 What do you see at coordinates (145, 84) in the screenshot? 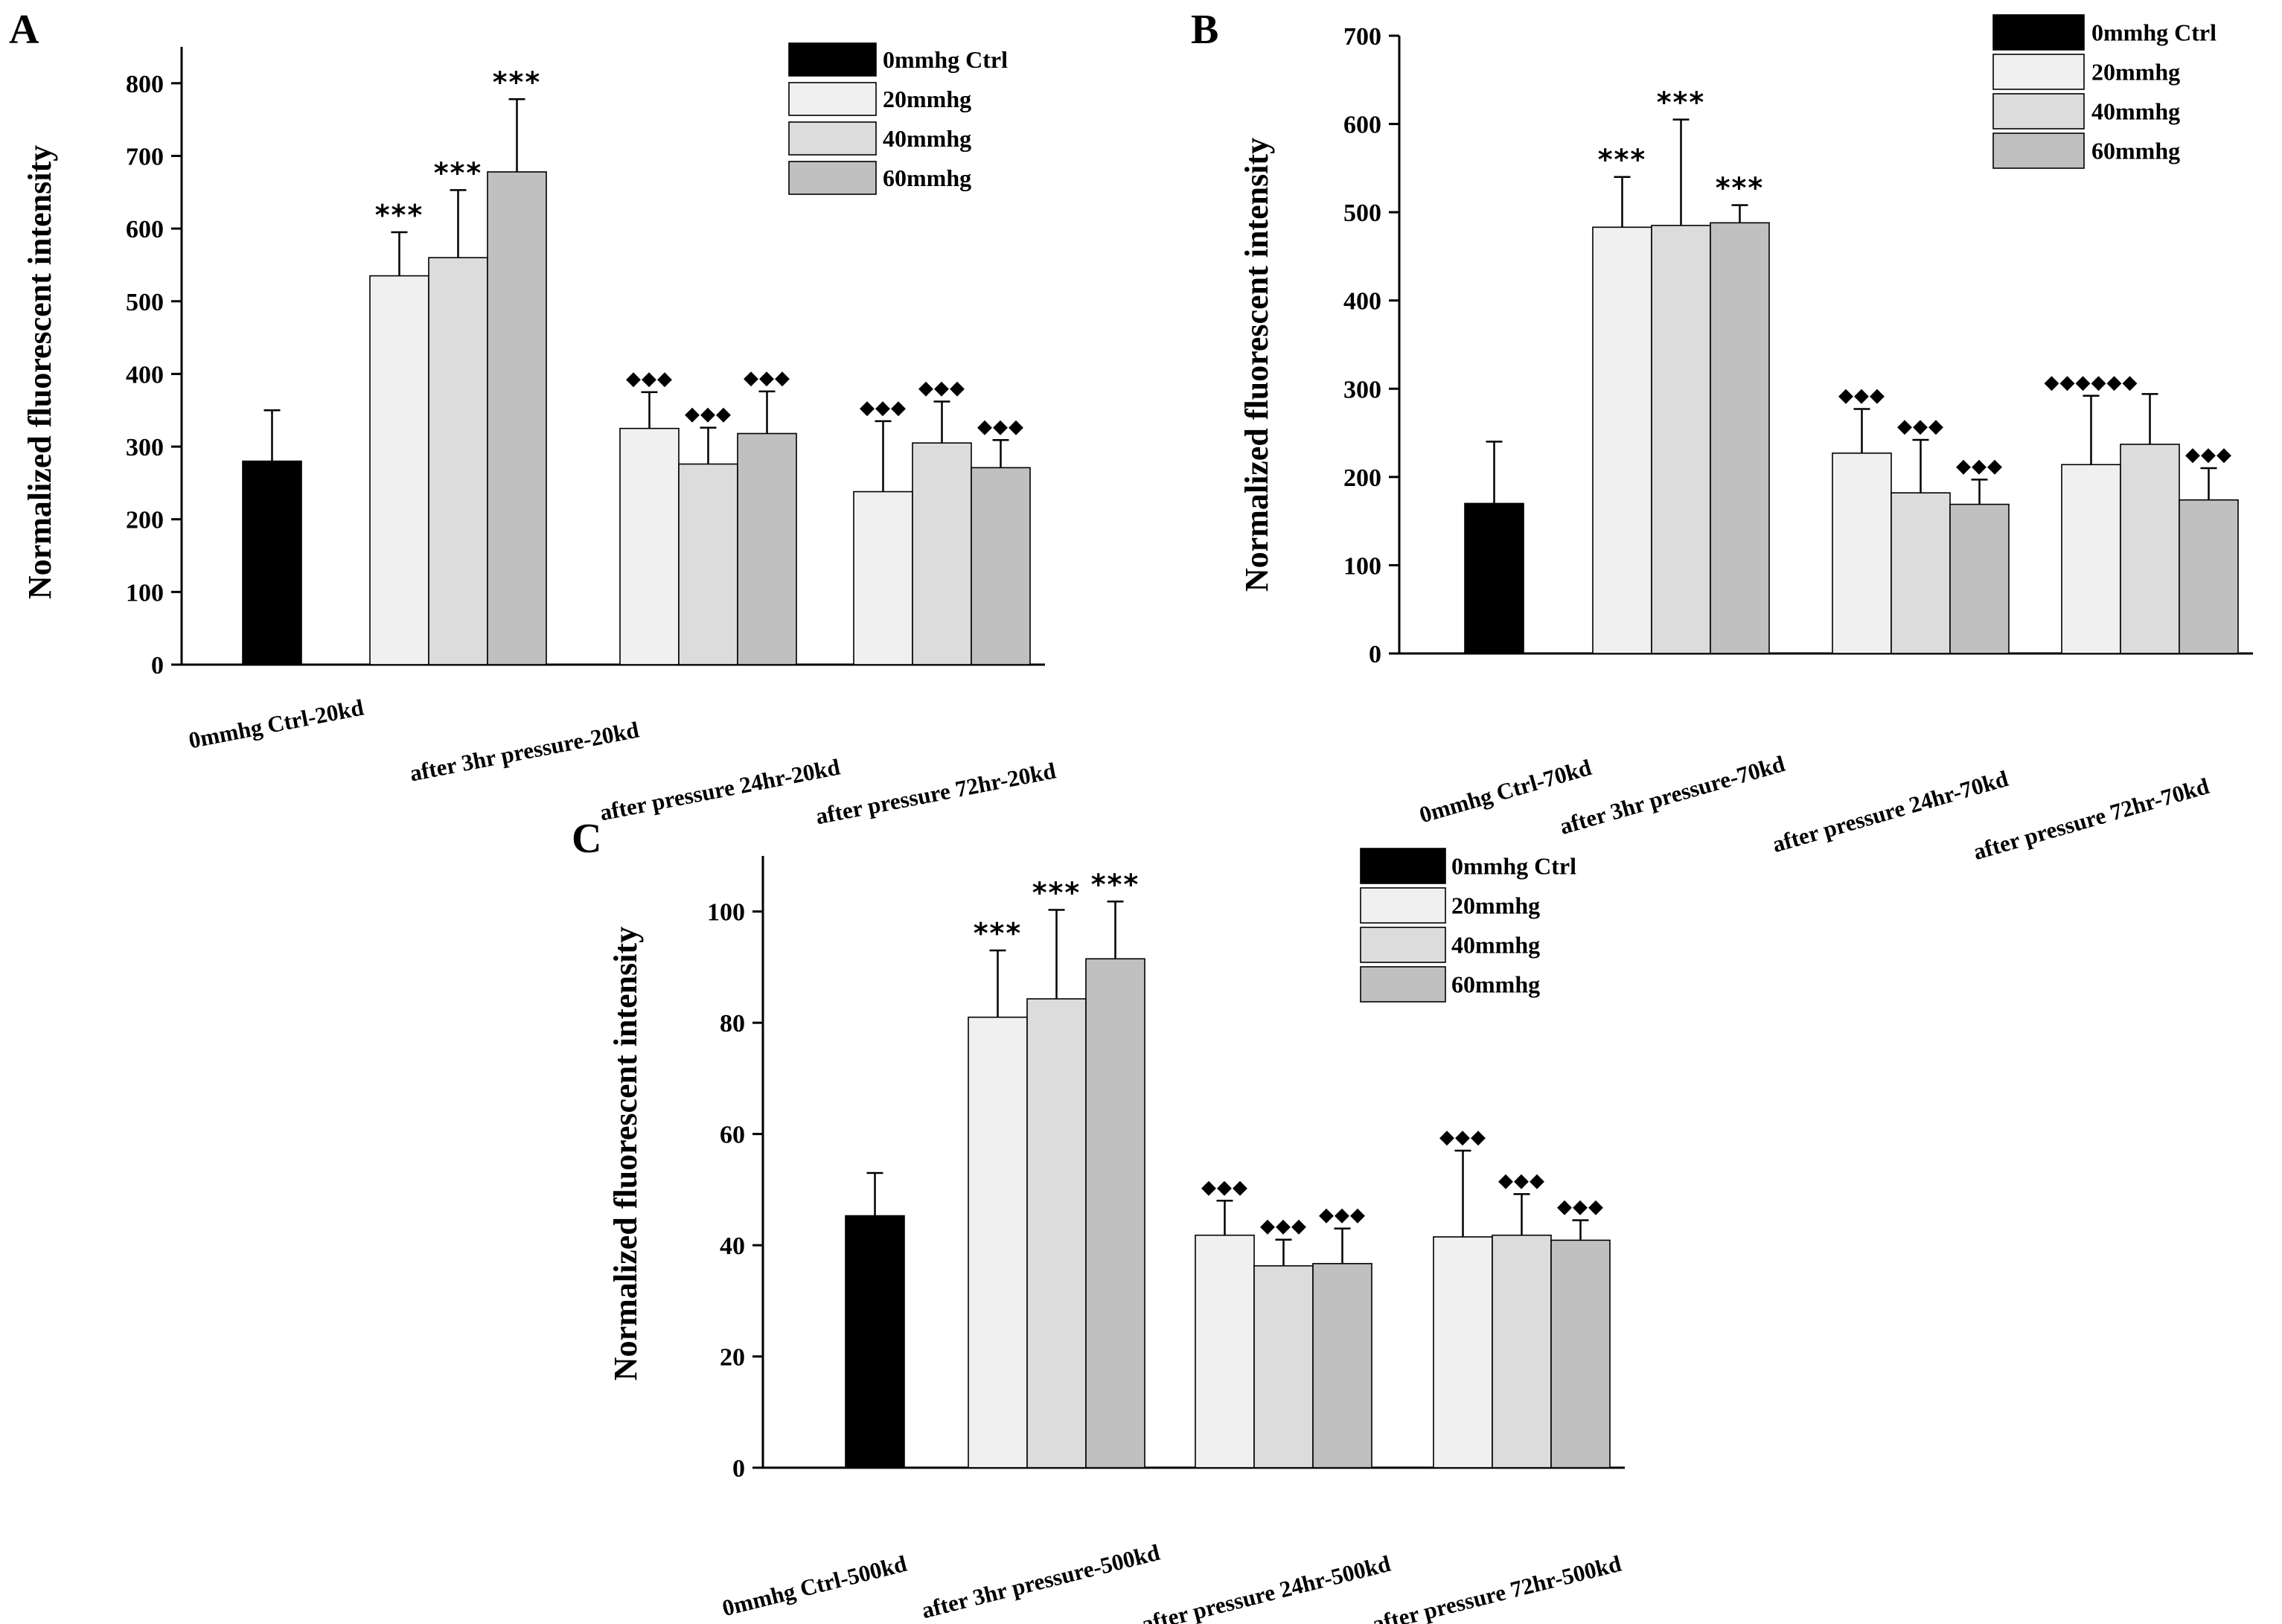
I see `y-tick-label: 800` at bounding box center [145, 84].